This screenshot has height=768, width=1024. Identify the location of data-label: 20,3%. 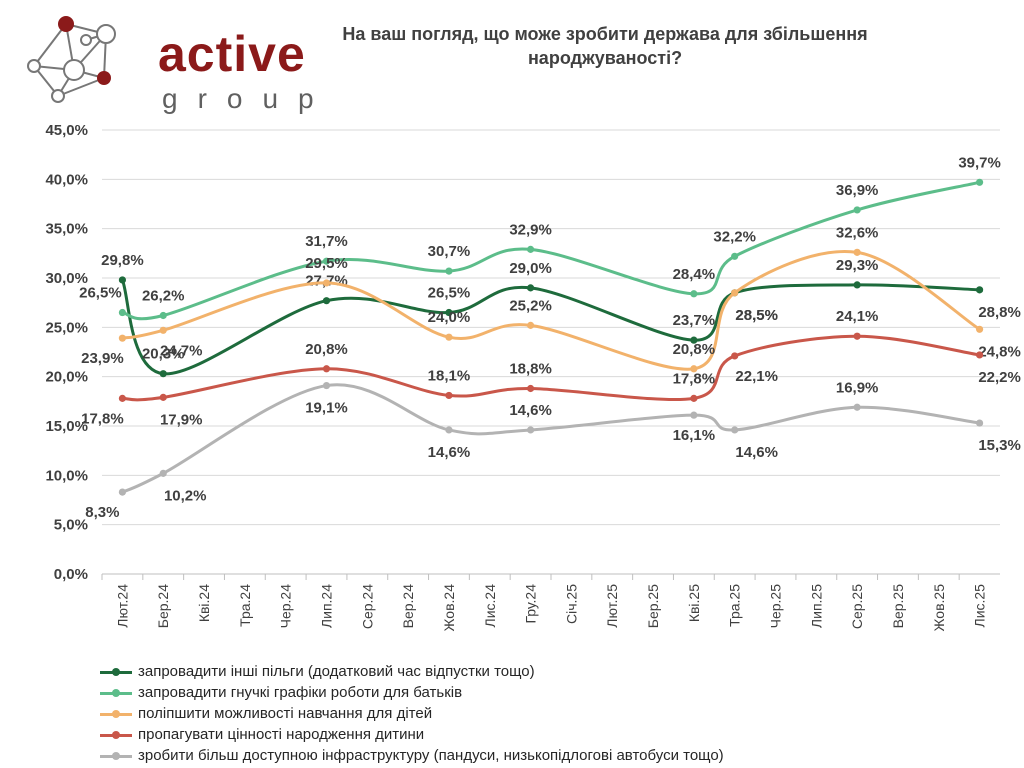
(163, 354).